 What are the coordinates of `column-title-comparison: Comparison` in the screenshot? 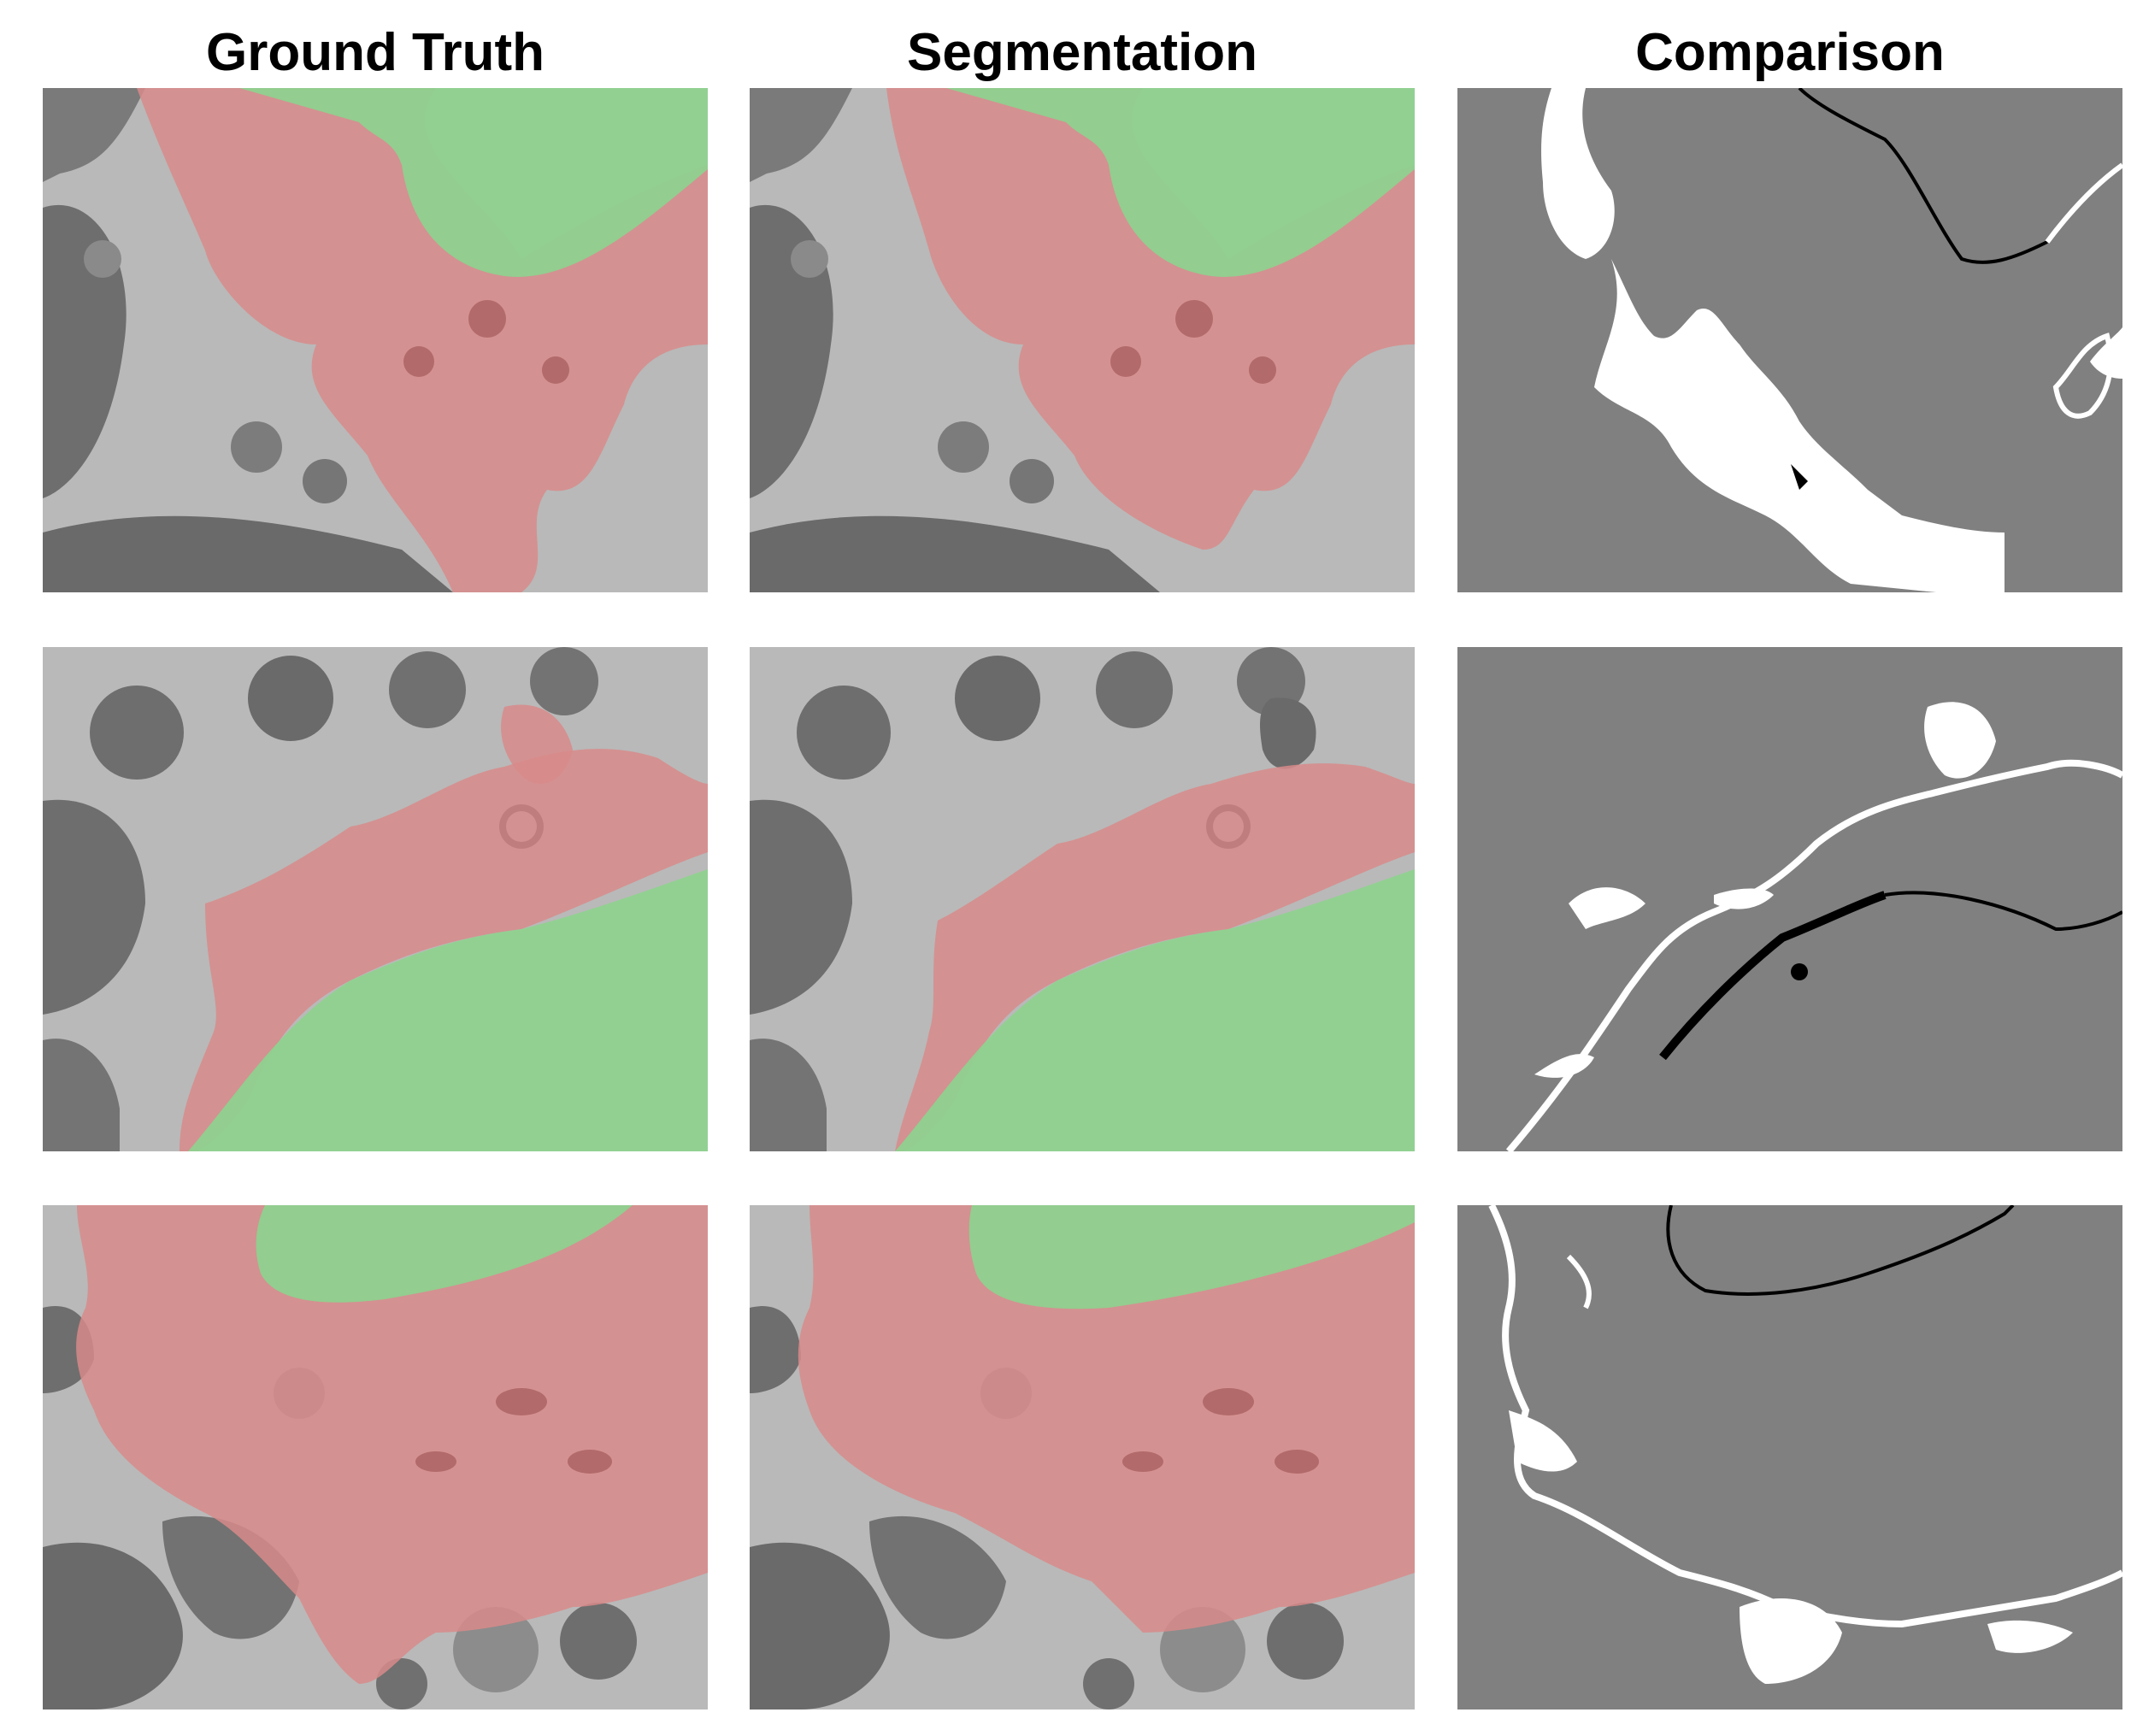 It's located at (1790, 52).